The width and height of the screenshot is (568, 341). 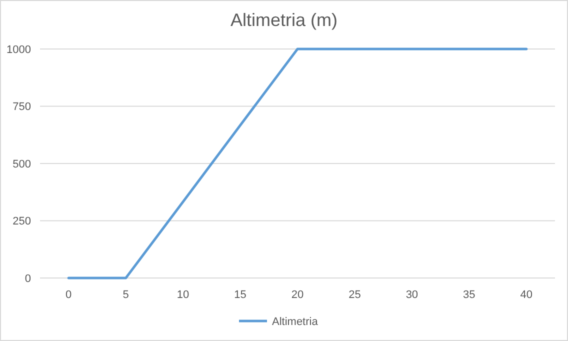 What do you see at coordinates (27, 278) in the screenshot?
I see `y-tick-label: 0` at bounding box center [27, 278].